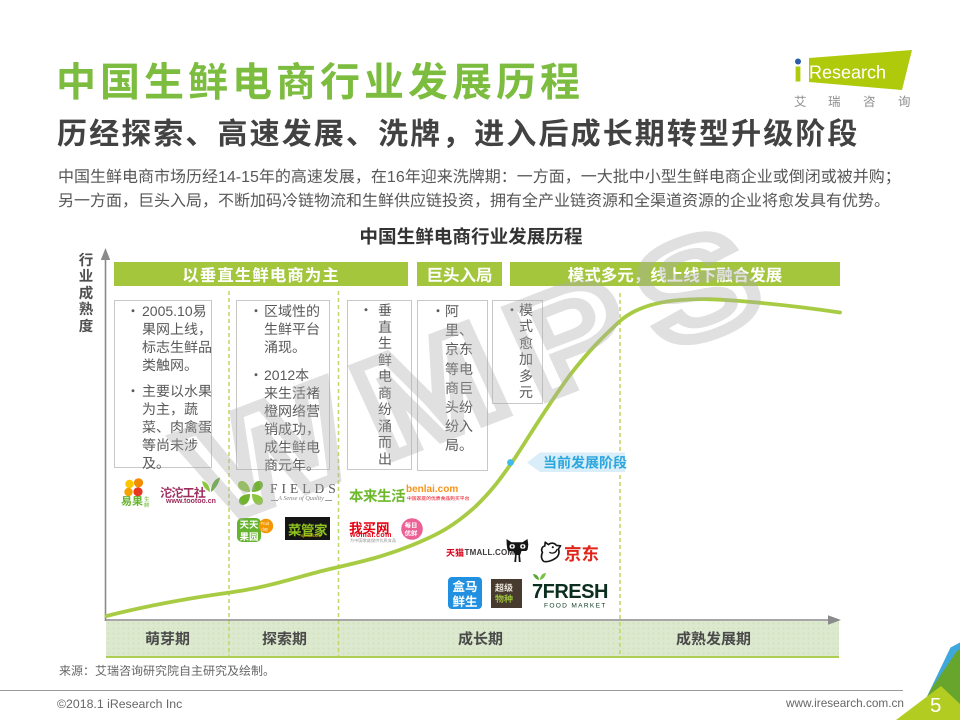 This screenshot has width=960, height=720. Describe the element at coordinates (147, 505) in the screenshot. I see `svg-text: 鲜` at that location.